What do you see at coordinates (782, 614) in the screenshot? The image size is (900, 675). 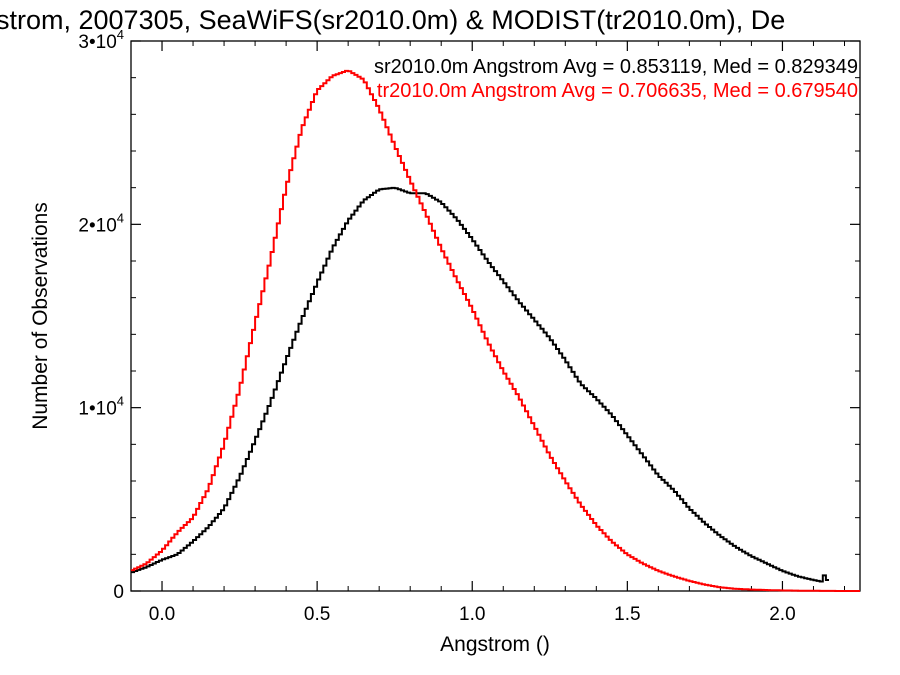 I see `x-tick-label: 2.0` at bounding box center [782, 614].